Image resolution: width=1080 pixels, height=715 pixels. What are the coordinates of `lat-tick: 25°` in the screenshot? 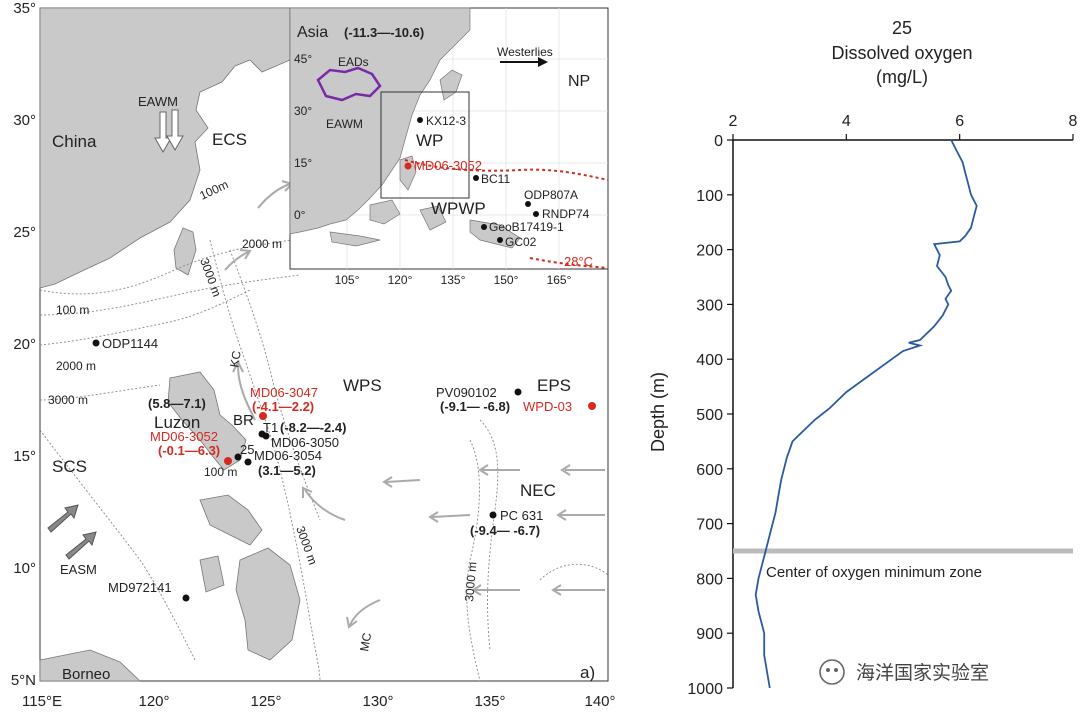 It's located at (24, 232).